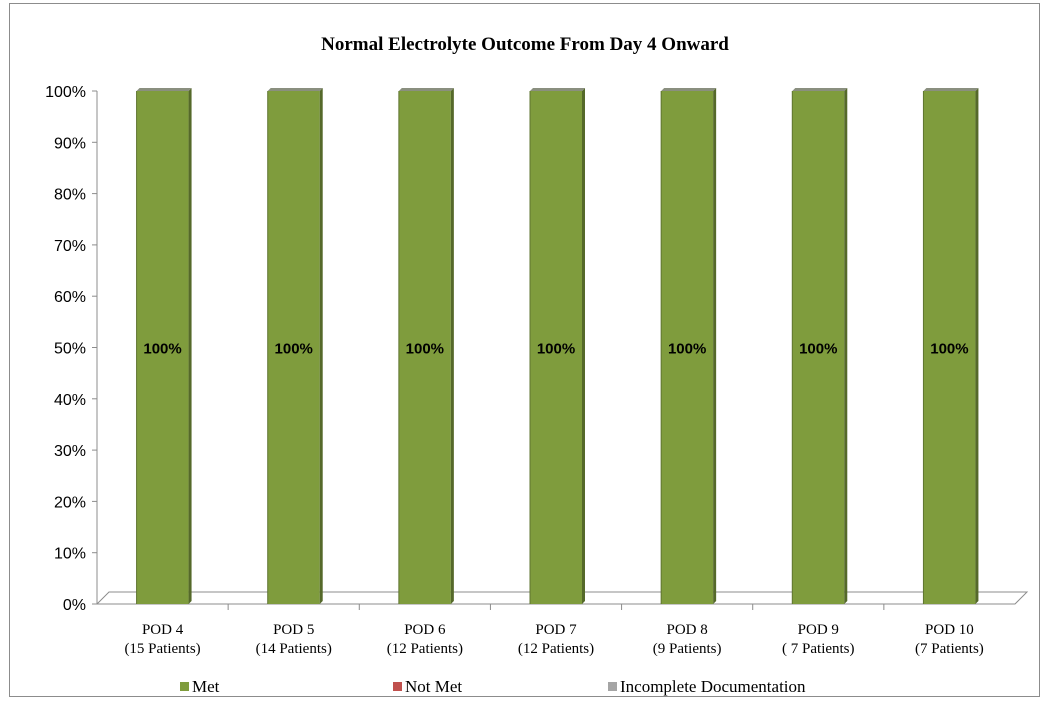 This screenshot has width=1044, height=702. I want to click on y-tick-label: 100%, so click(65, 92).